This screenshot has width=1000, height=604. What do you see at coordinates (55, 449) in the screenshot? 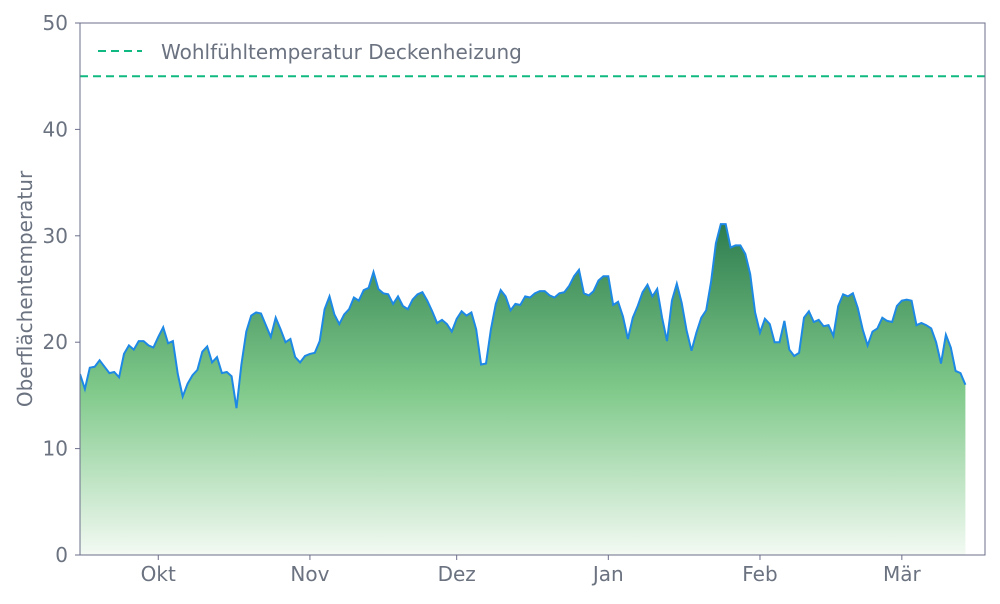
I see `y-tick-label: 10` at bounding box center [55, 449].